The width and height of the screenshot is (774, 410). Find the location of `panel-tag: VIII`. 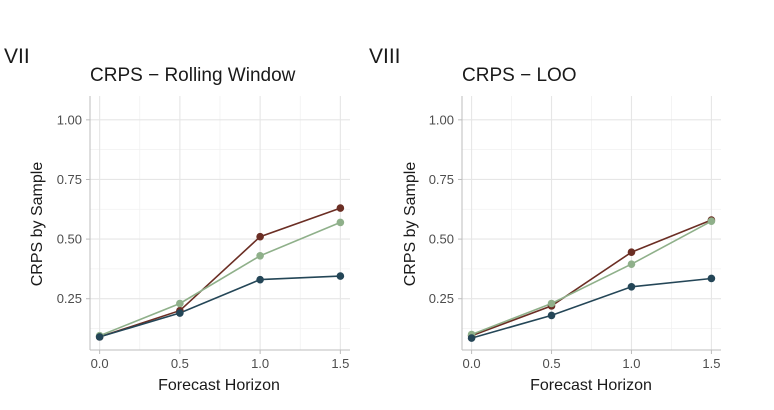

panel-tag: VIII is located at coordinates (385, 56).